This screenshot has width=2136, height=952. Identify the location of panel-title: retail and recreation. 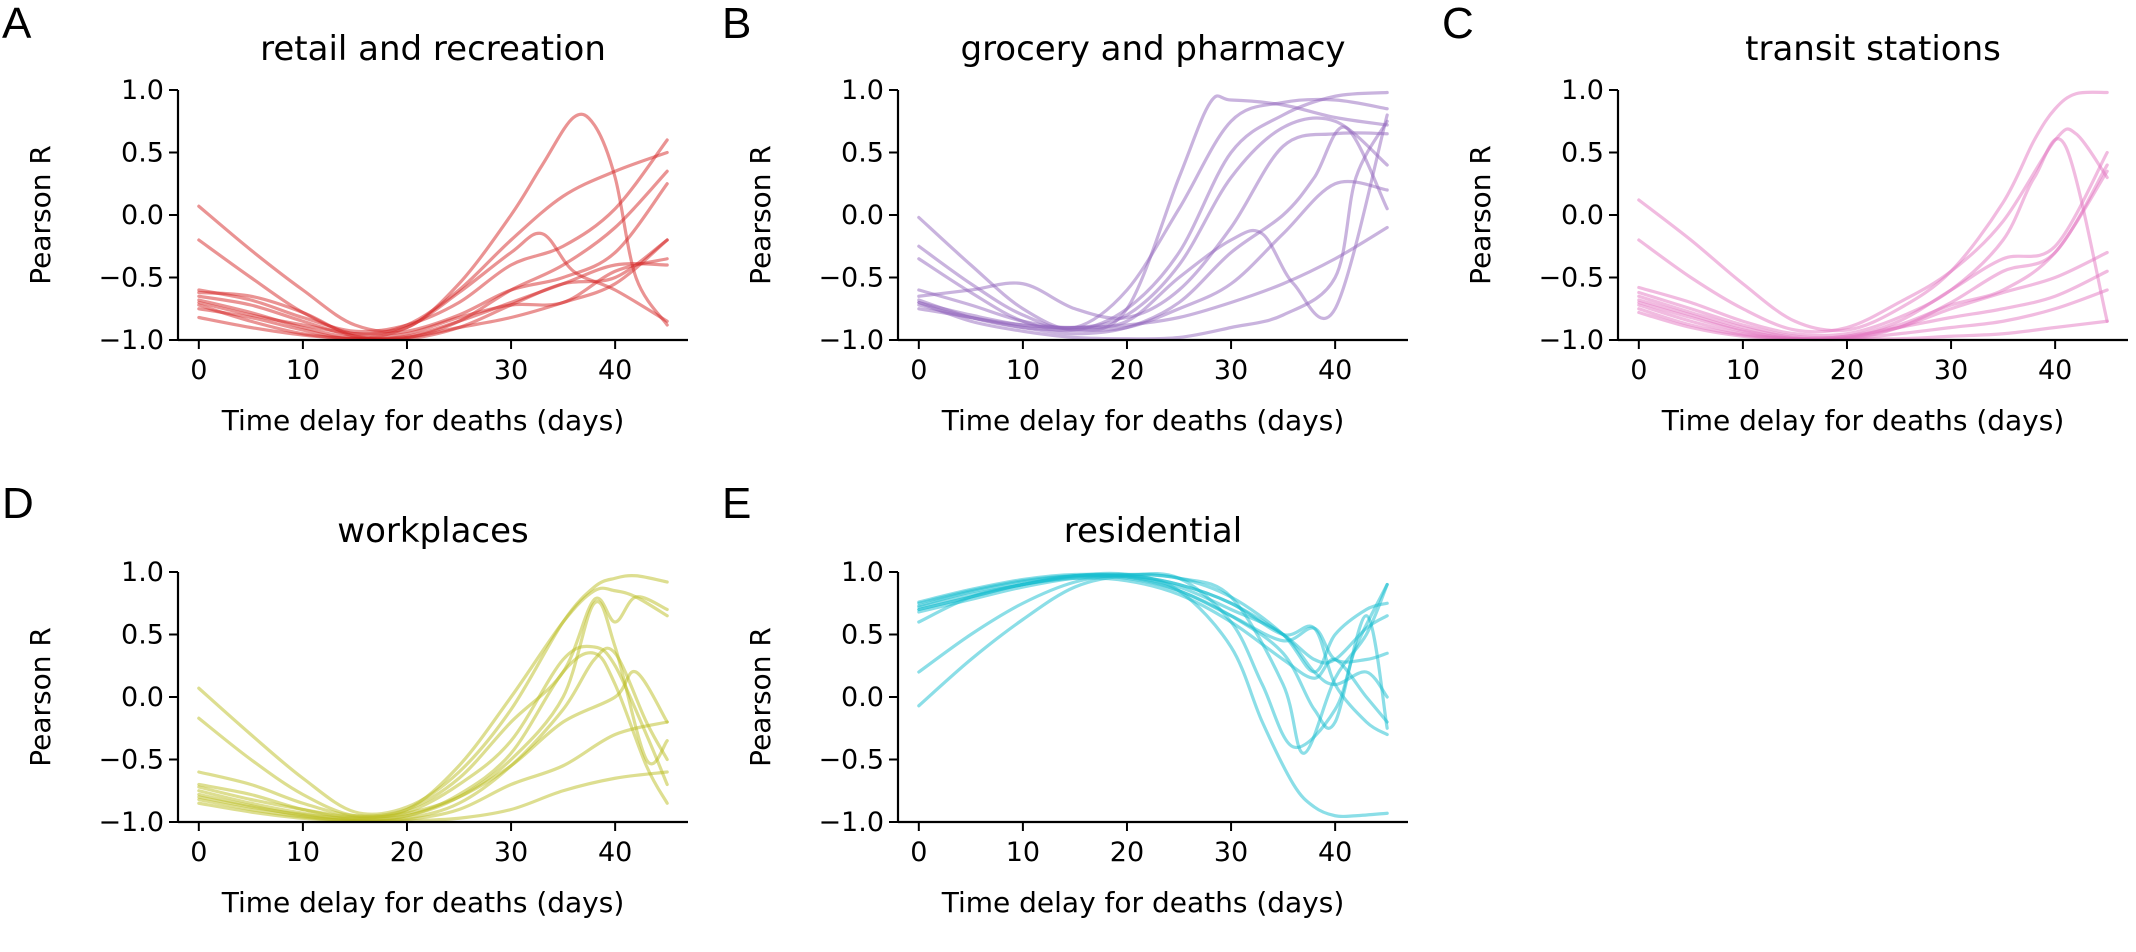
(433, 49).